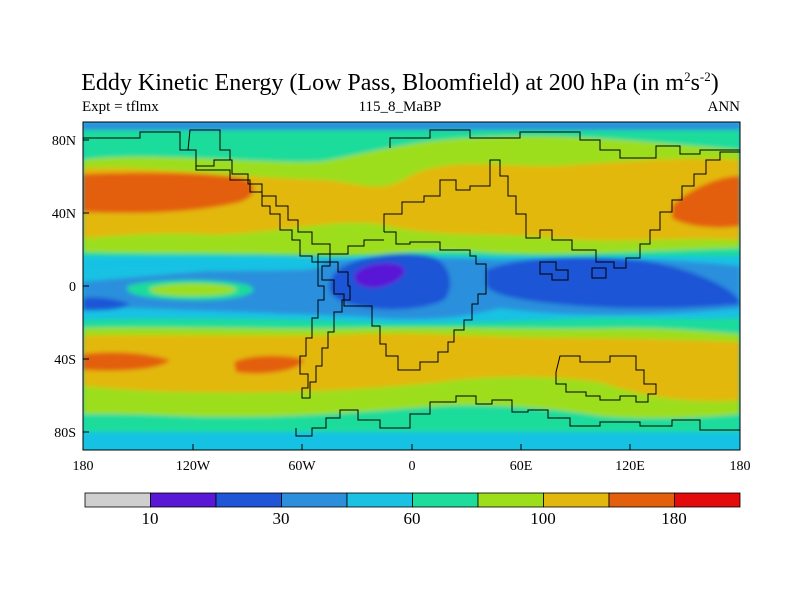  What do you see at coordinates (561, 210) in the screenshot?
I see `eurasia-south-outline` at bounding box center [561, 210].